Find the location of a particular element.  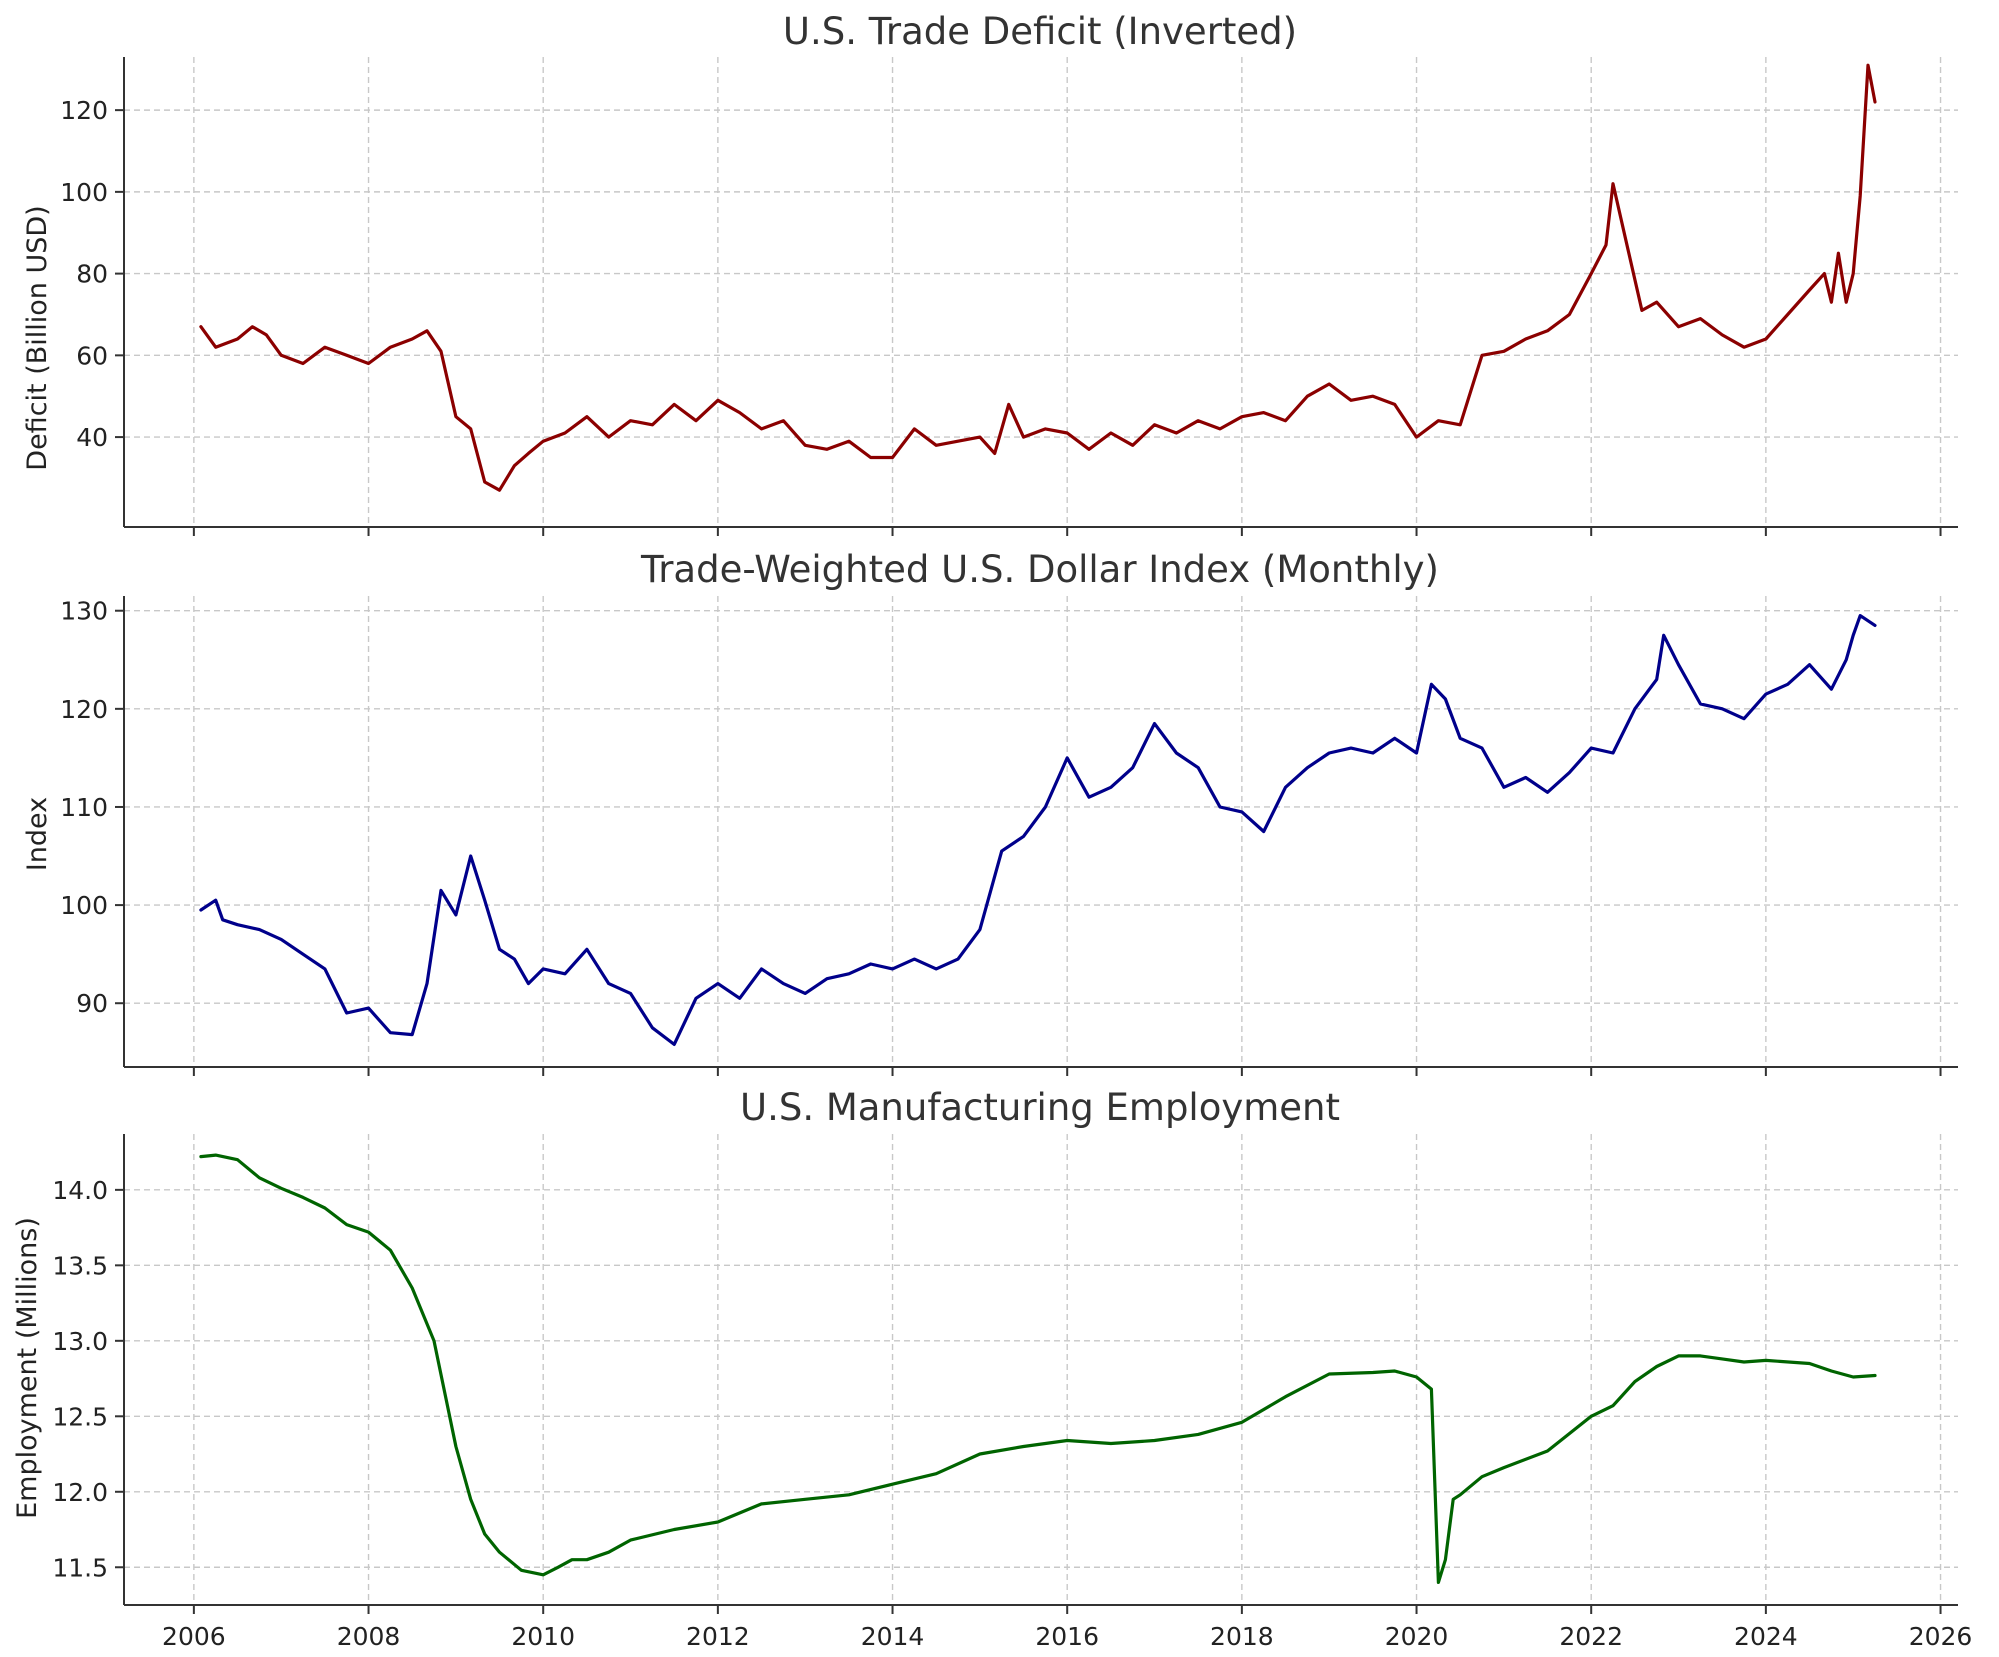

y-axis-label: Employment (Millions) is located at coordinates (27, 1368).